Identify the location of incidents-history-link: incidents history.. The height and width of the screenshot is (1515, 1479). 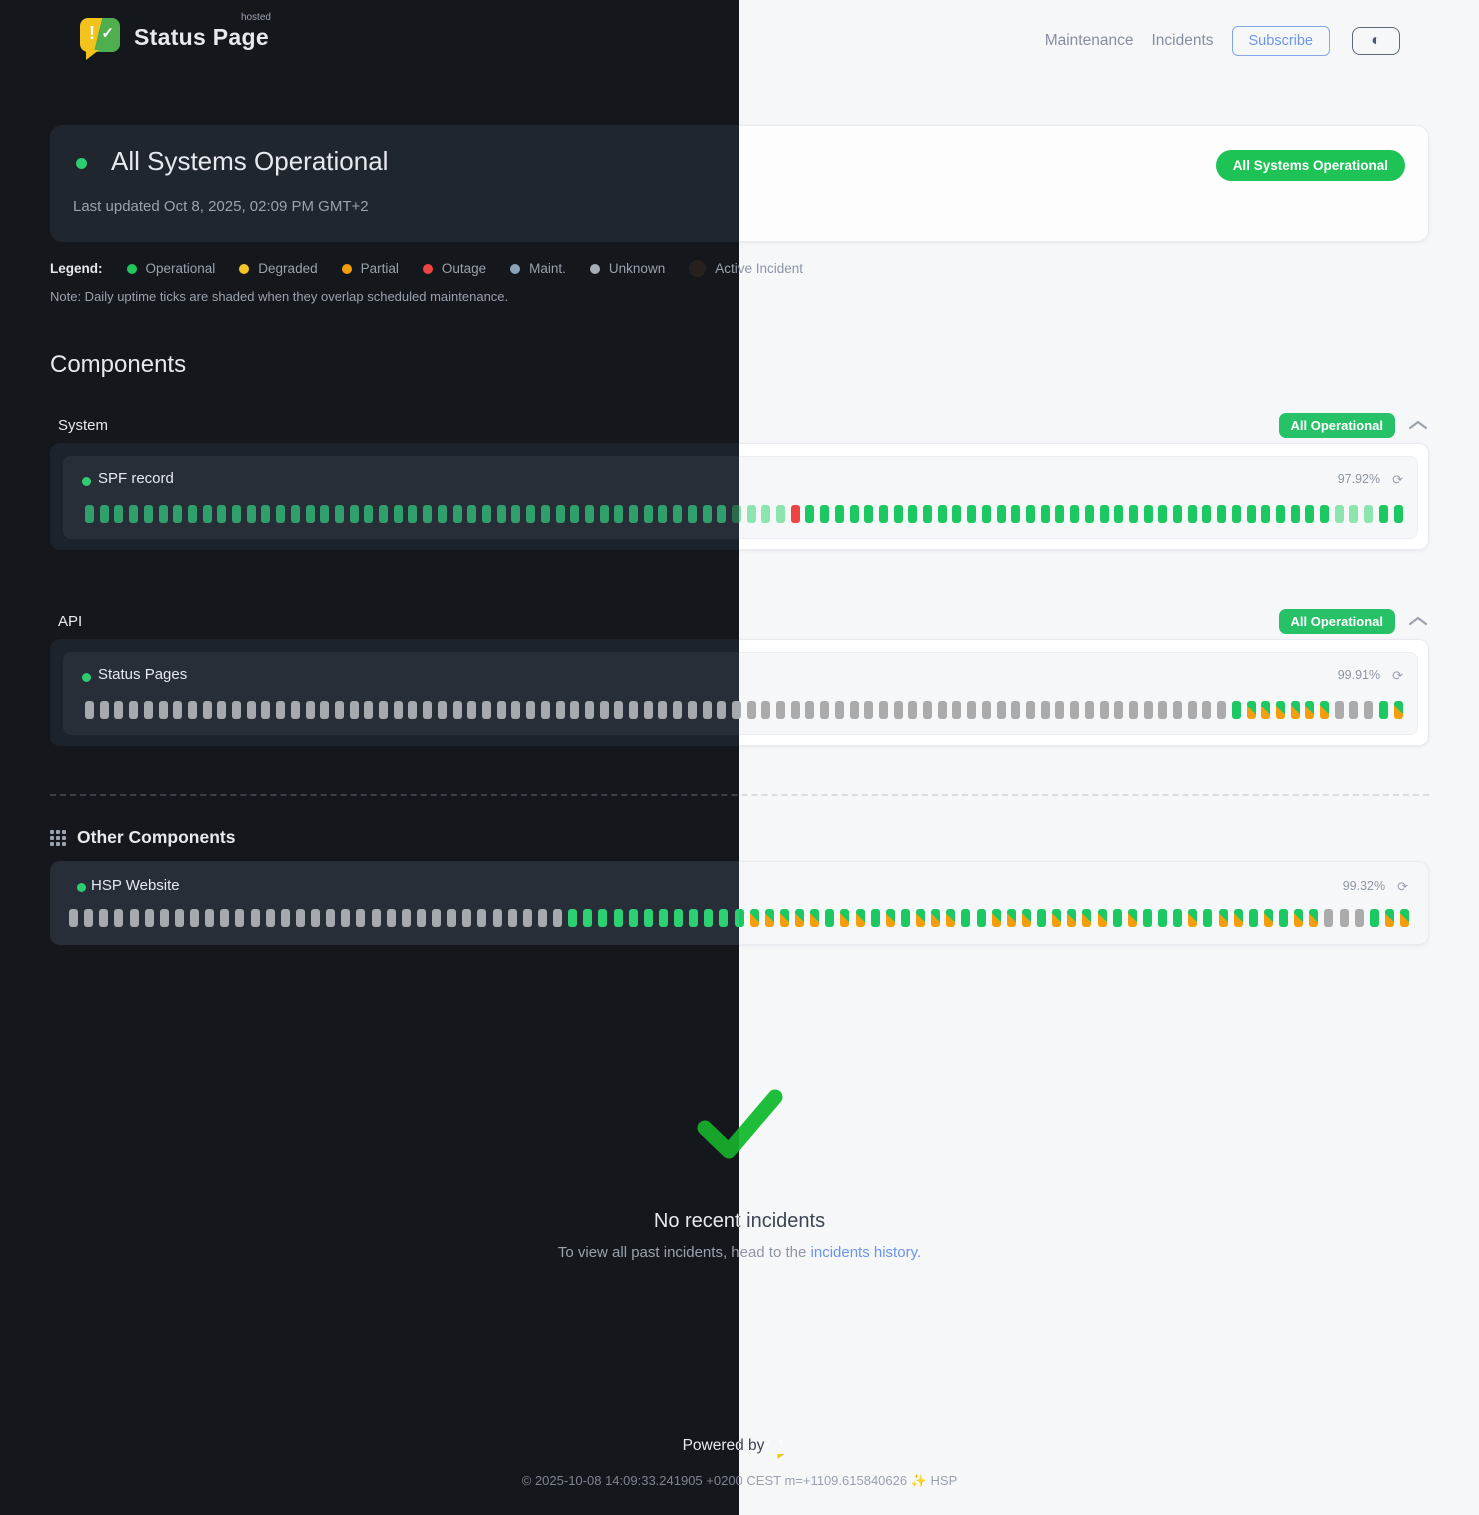
(866, 1252).